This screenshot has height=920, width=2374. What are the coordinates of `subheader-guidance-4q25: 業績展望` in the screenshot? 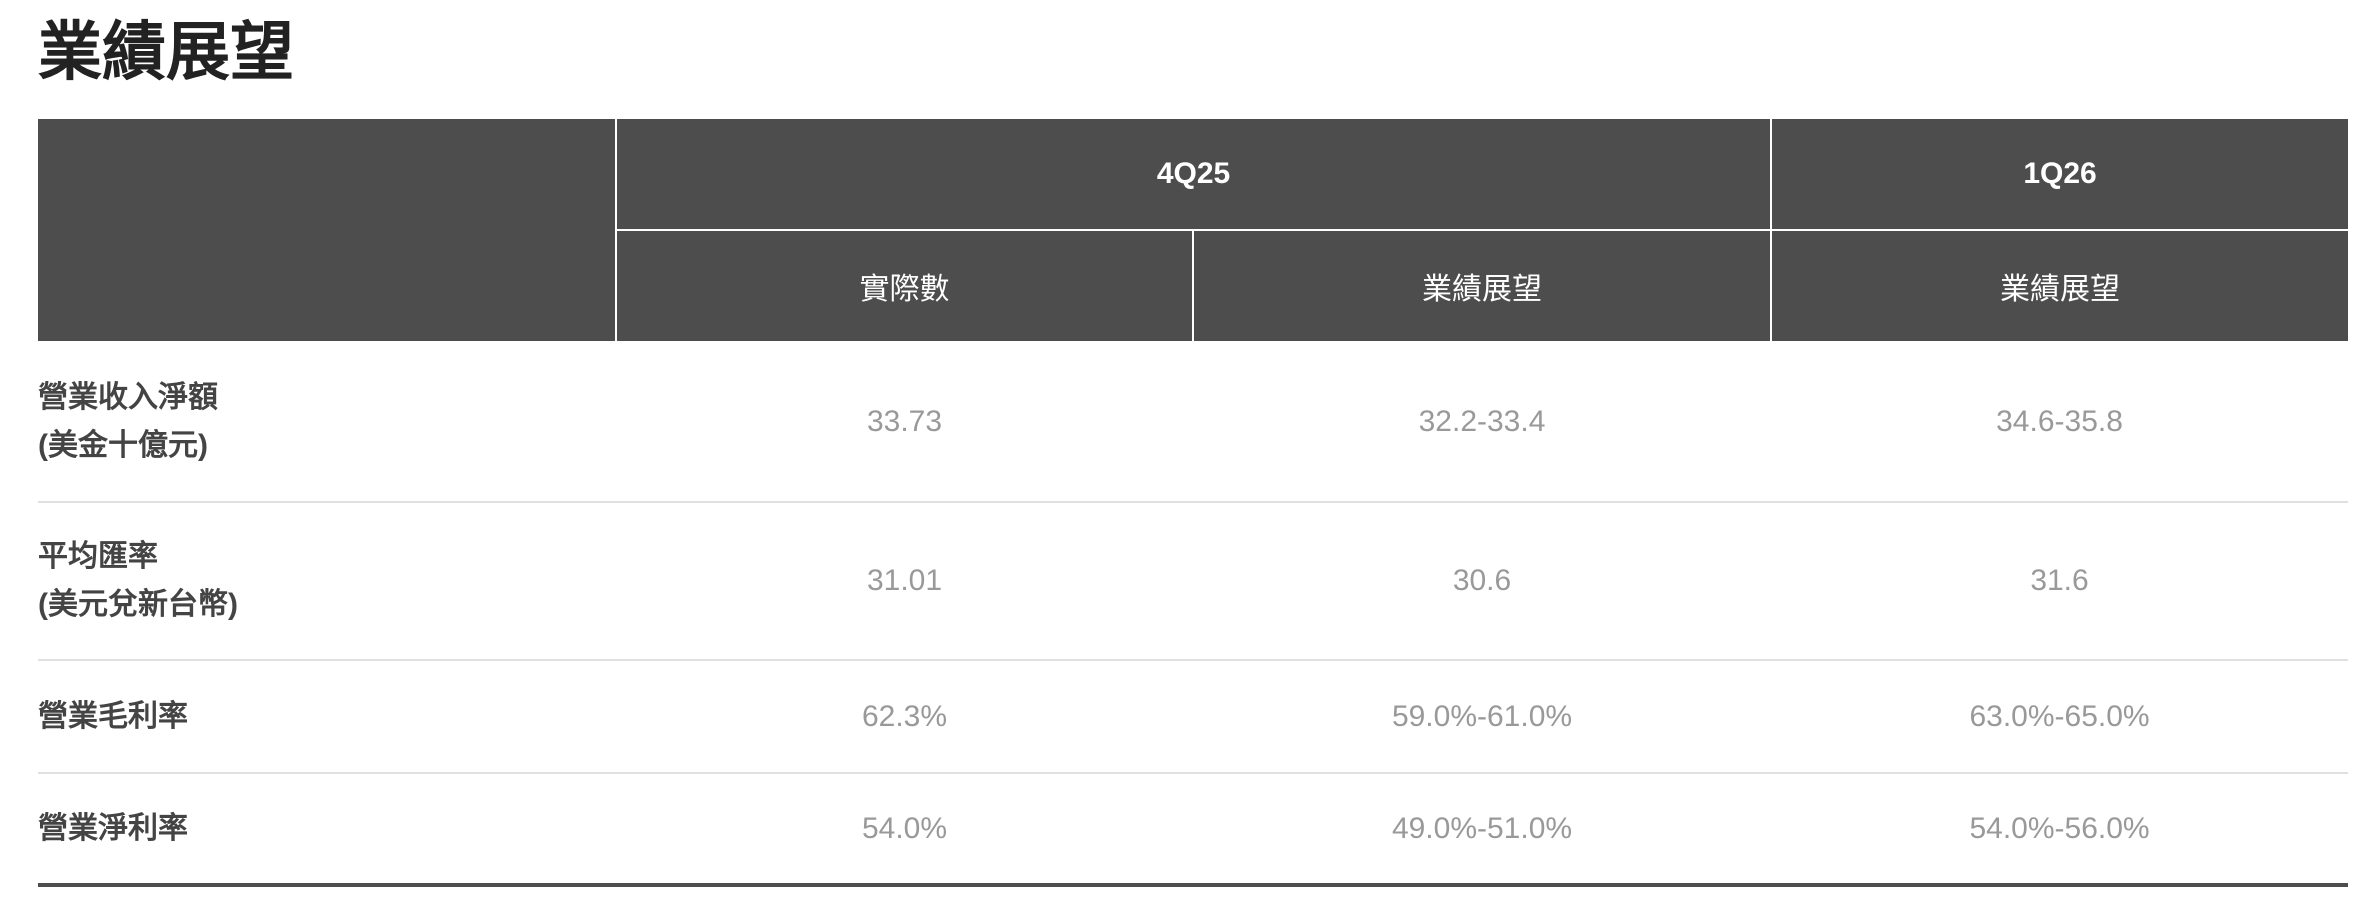 It's located at (1482, 286).